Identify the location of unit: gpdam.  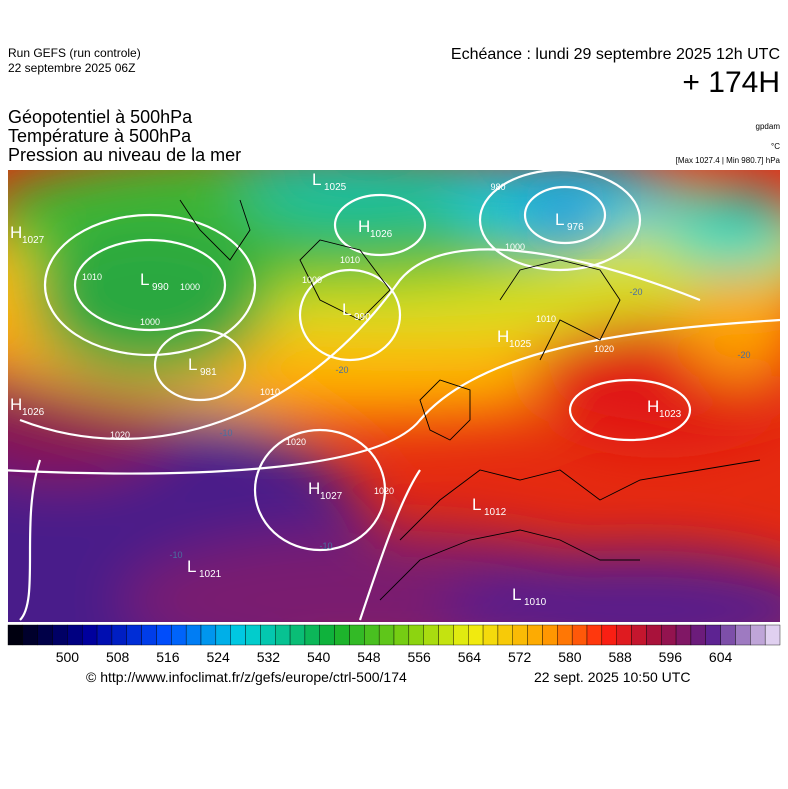
(767, 126).